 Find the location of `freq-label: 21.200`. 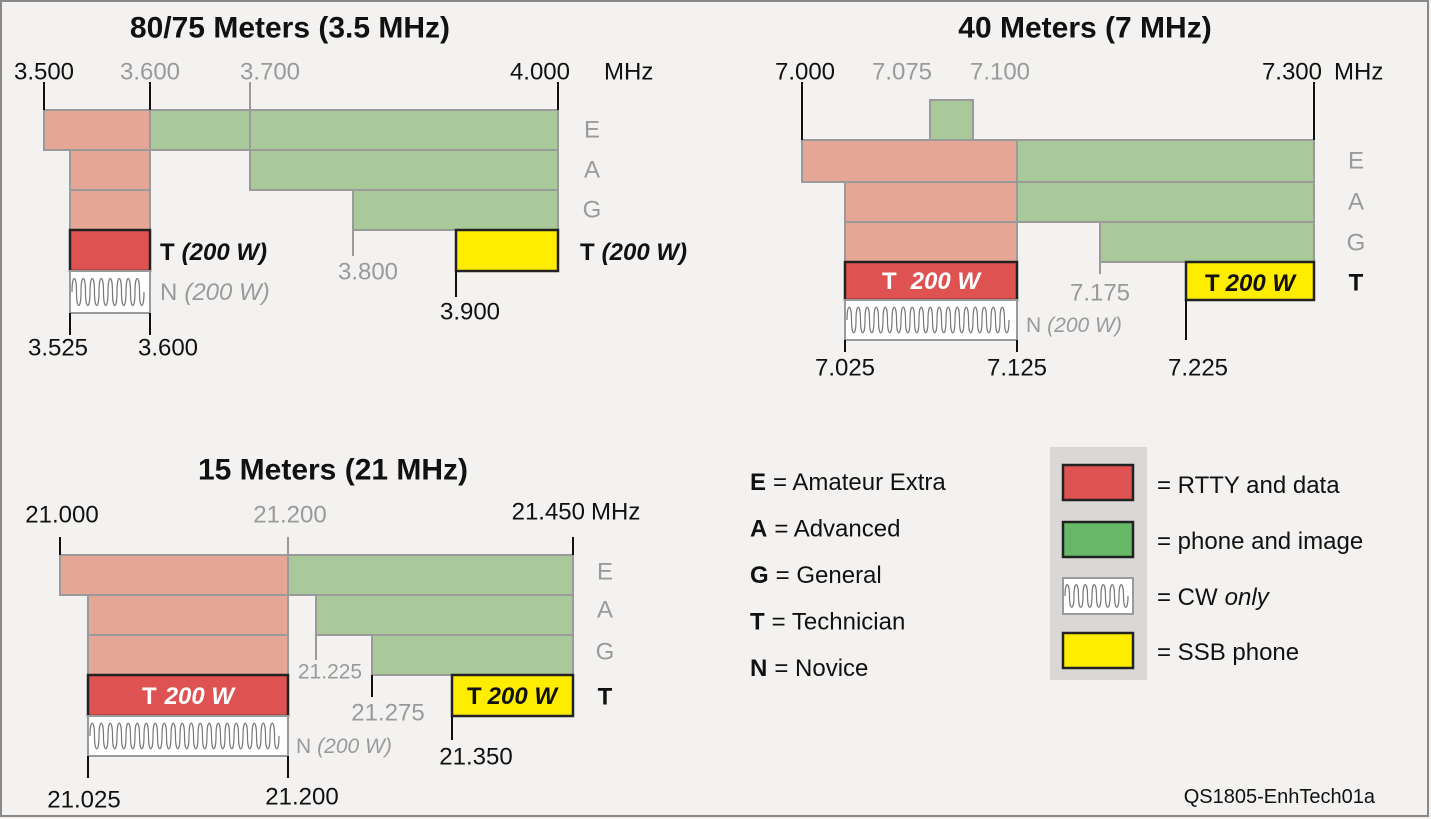

freq-label: 21.200 is located at coordinates (289, 515).